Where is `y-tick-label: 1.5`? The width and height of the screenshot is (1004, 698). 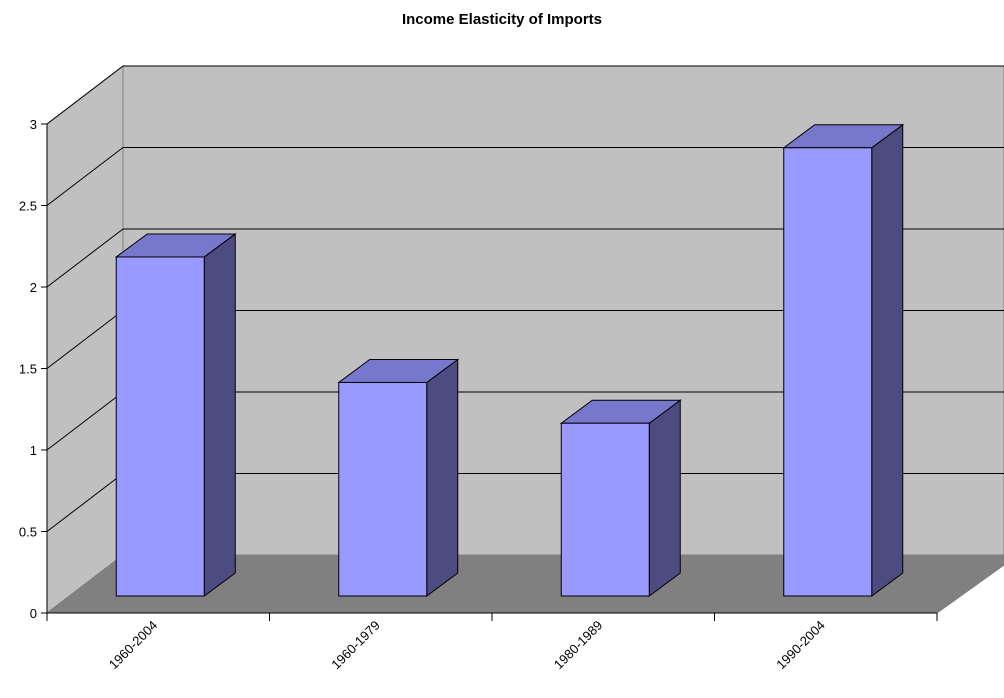
y-tick-label: 1.5 is located at coordinates (28, 369).